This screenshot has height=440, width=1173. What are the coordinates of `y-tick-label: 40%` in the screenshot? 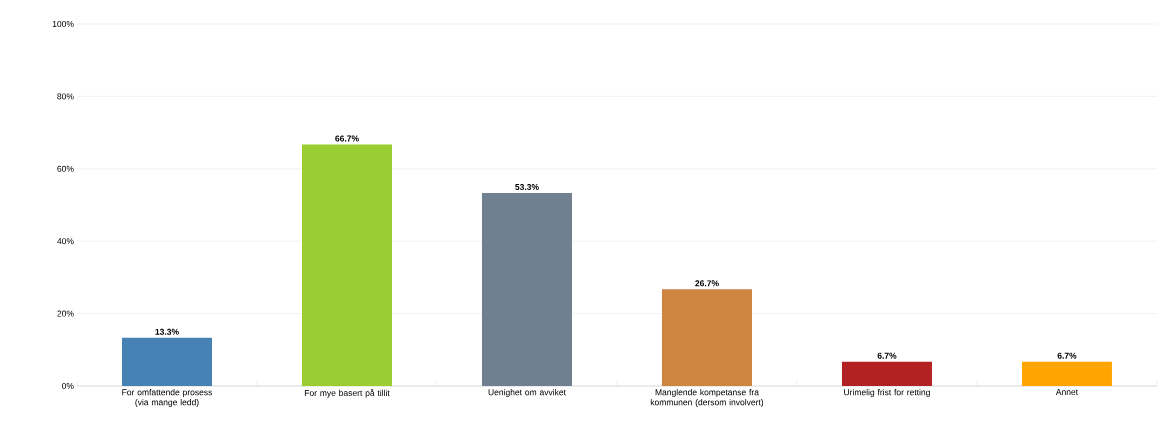 It's located at (65, 241).